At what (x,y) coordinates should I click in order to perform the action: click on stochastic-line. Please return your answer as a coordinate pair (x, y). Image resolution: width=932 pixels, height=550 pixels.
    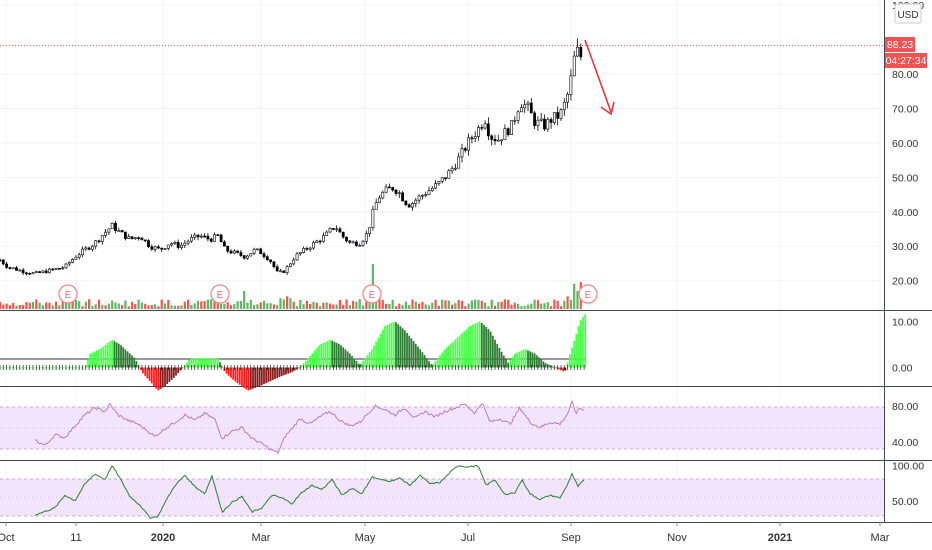
    Looking at the image, I should click on (309, 491).